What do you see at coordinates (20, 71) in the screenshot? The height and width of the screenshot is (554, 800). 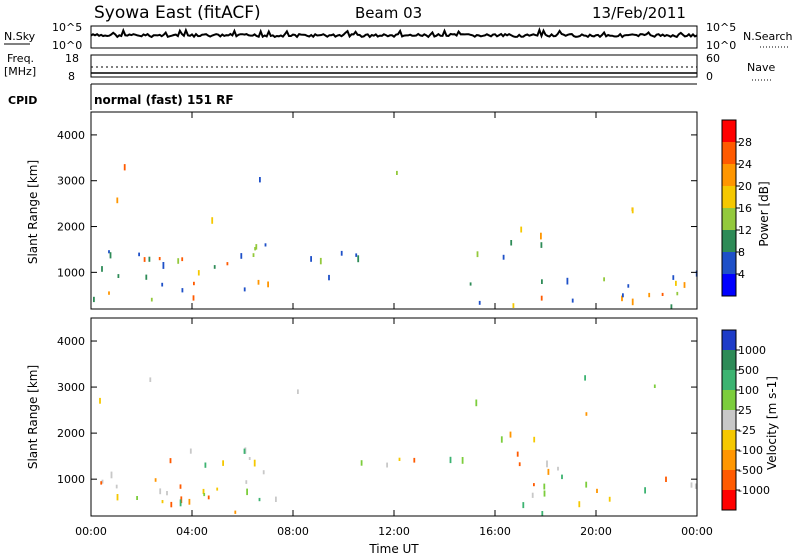 I see `freq-unit: [MHz]` at bounding box center [20, 71].